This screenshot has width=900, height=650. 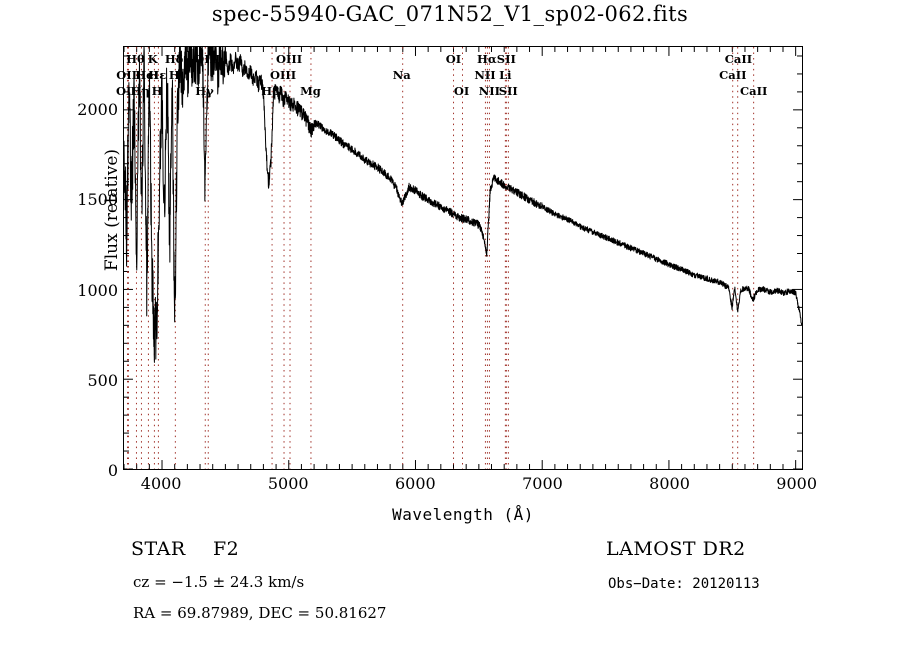 What do you see at coordinates (463, 514) in the screenshot?
I see `x-axis-title: Wavelength (Å)` at bounding box center [463, 514].